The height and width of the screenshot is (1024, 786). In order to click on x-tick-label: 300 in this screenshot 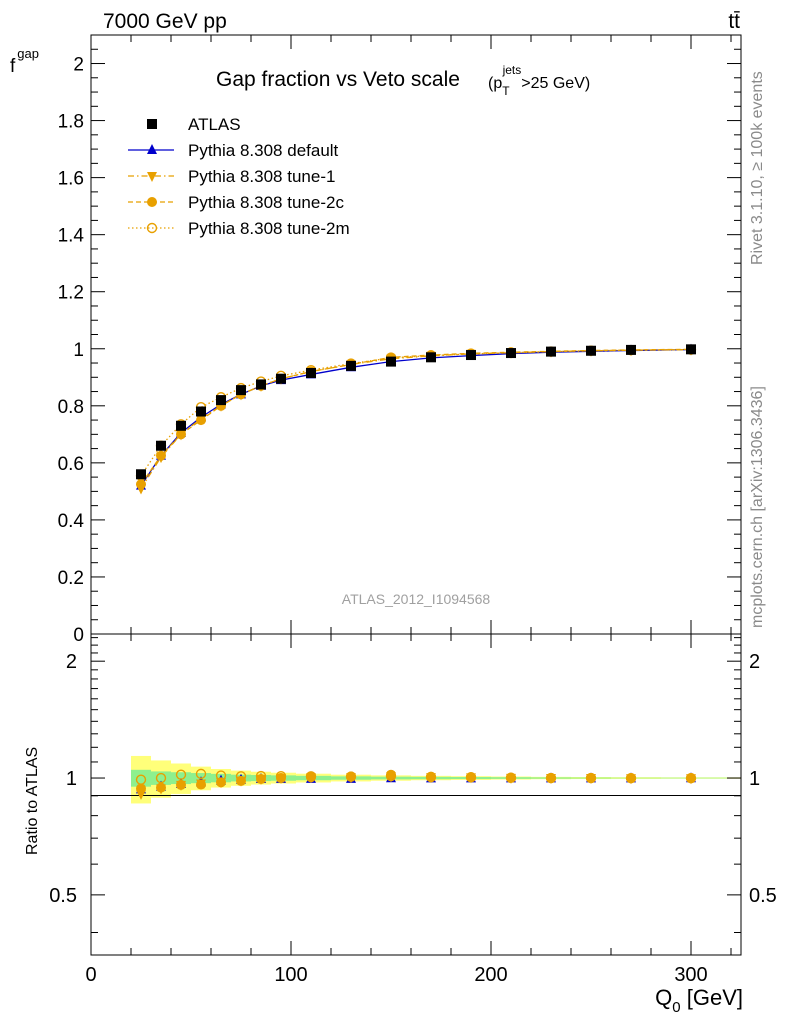, I will do `click(690, 975)`.